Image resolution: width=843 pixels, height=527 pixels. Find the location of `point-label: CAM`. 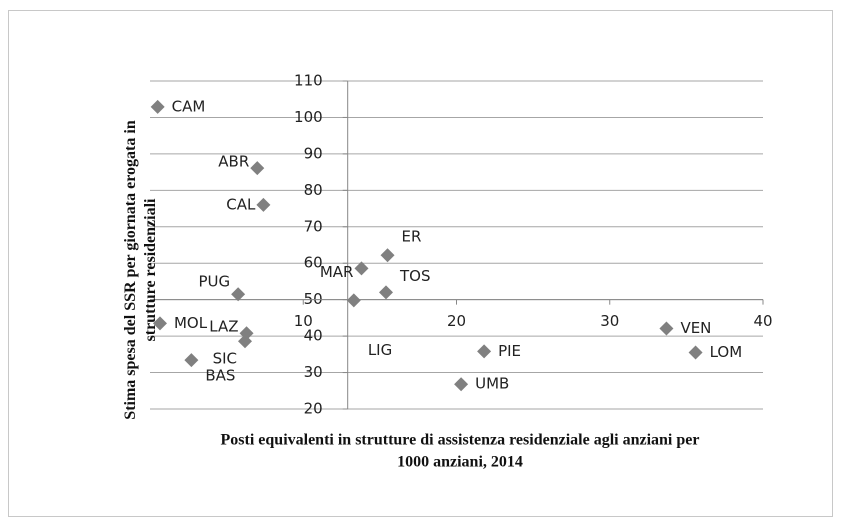

point-label: CAM is located at coordinates (189, 106).